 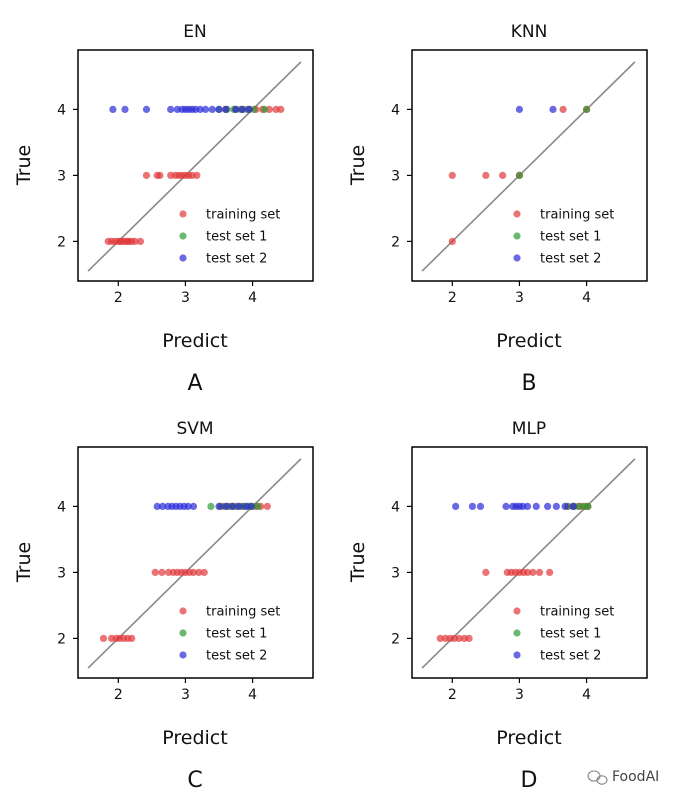 What do you see at coordinates (194, 429) in the screenshot?
I see `chart-title: SVM` at bounding box center [194, 429].